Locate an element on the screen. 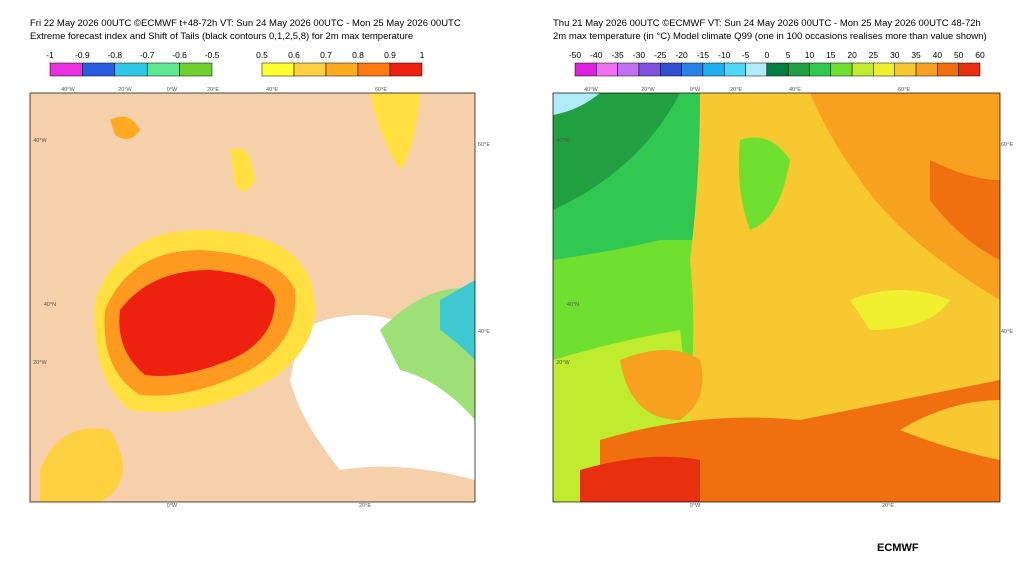 The width and height of the screenshot is (1024, 585). colorbar-label: 0.6 is located at coordinates (294, 55).